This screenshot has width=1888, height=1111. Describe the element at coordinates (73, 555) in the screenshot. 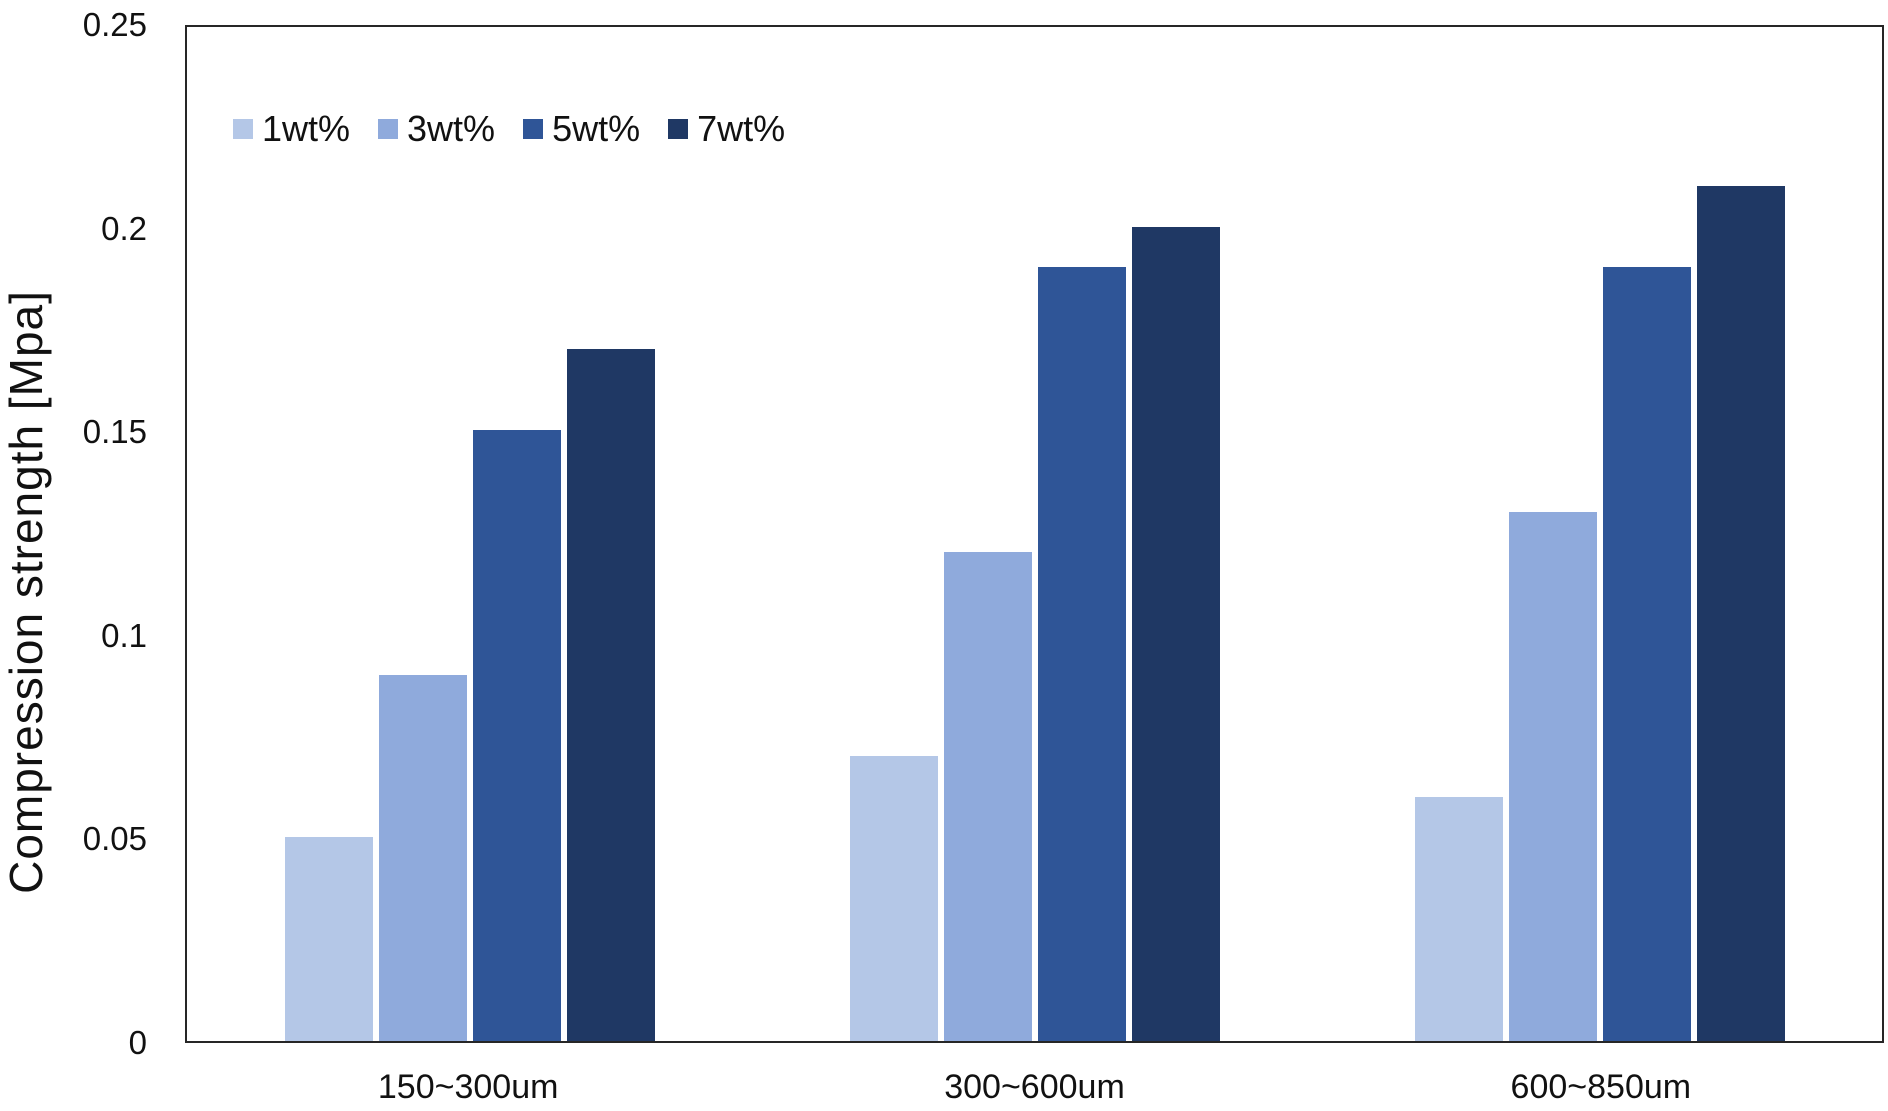

I see `y-axis-tick-labels: 0 0.05 0.1 0.15 0.2 0.25` at that location.